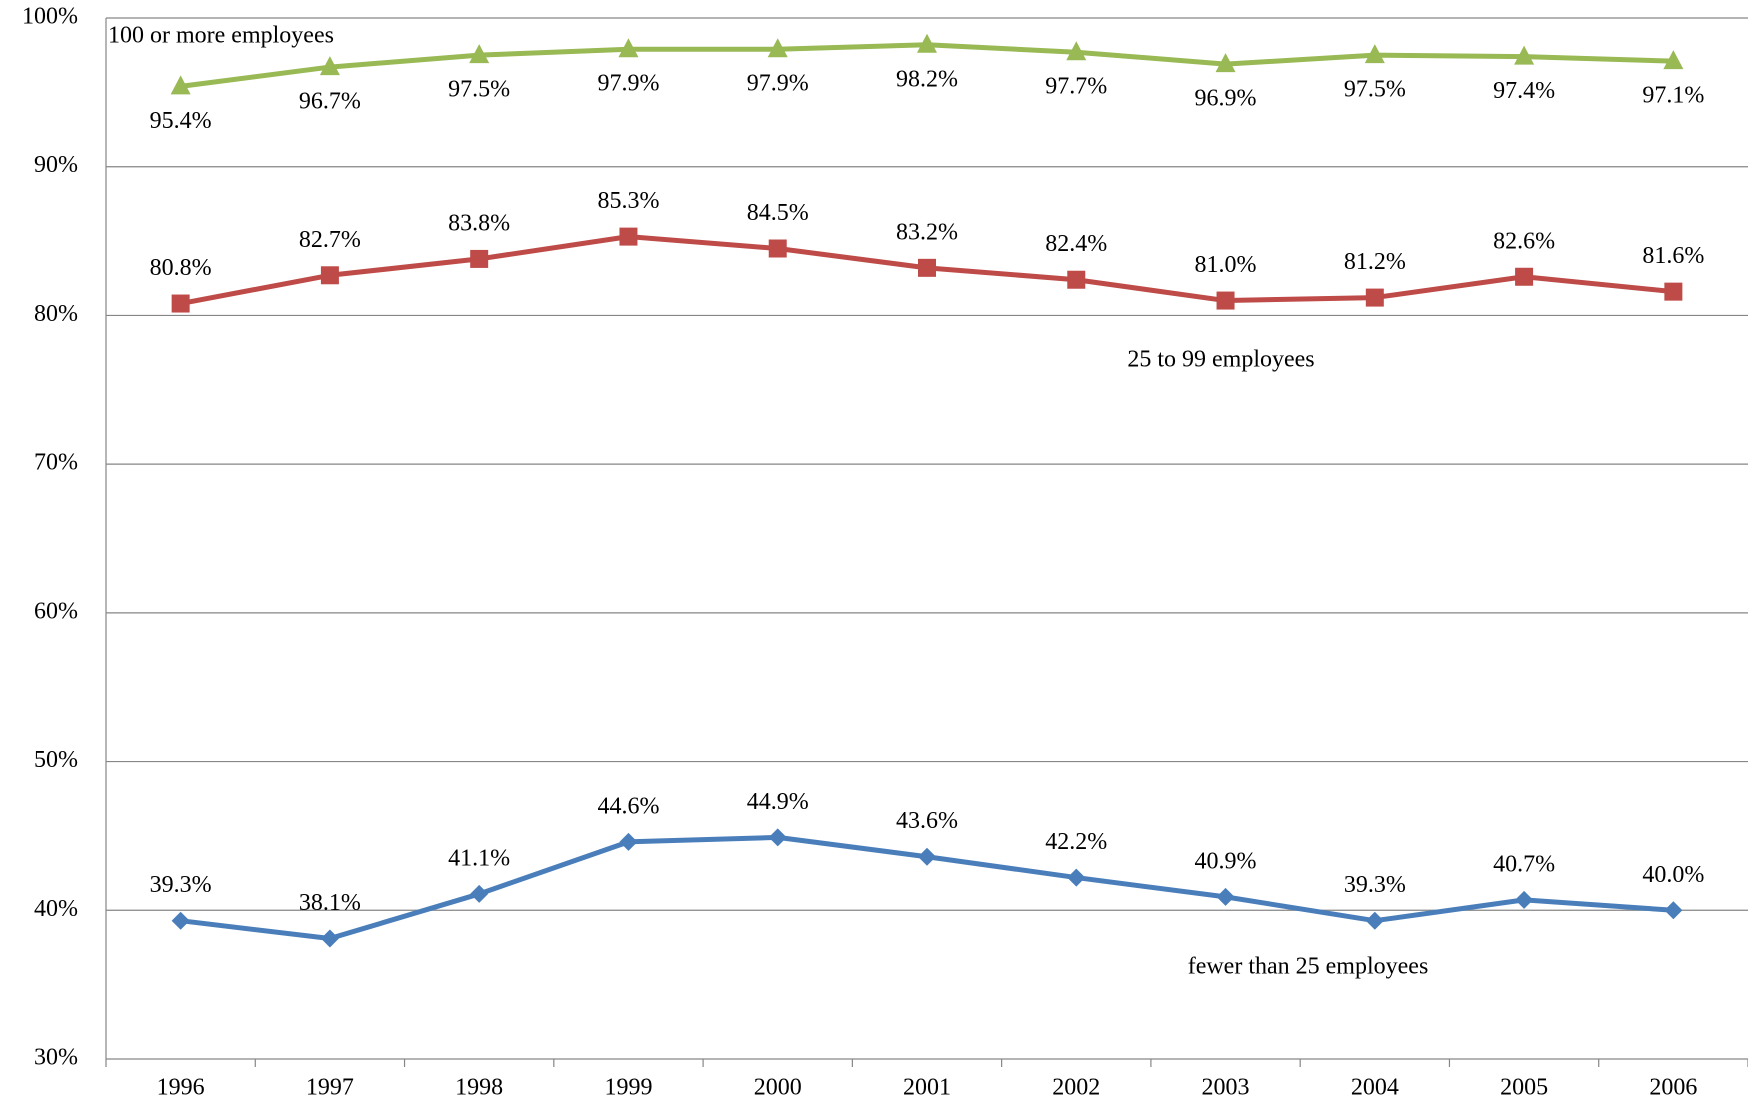 The width and height of the screenshot is (1748, 1111). I want to click on data-label: 97.4%, so click(1524, 91).